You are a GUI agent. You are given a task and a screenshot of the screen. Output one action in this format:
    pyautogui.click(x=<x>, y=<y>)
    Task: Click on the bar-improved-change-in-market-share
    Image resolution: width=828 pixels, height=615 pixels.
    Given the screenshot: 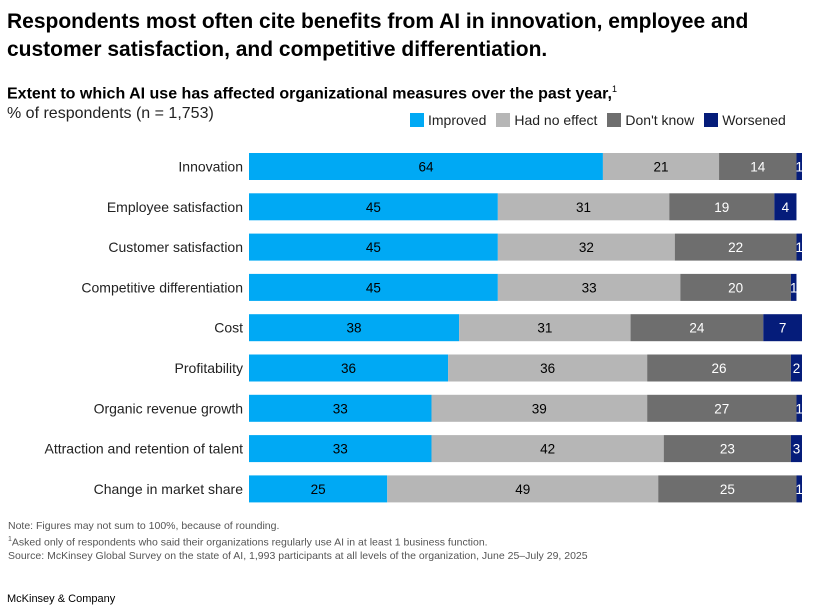 What is the action you would take?
    pyautogui.click(x=318, y=489)
    